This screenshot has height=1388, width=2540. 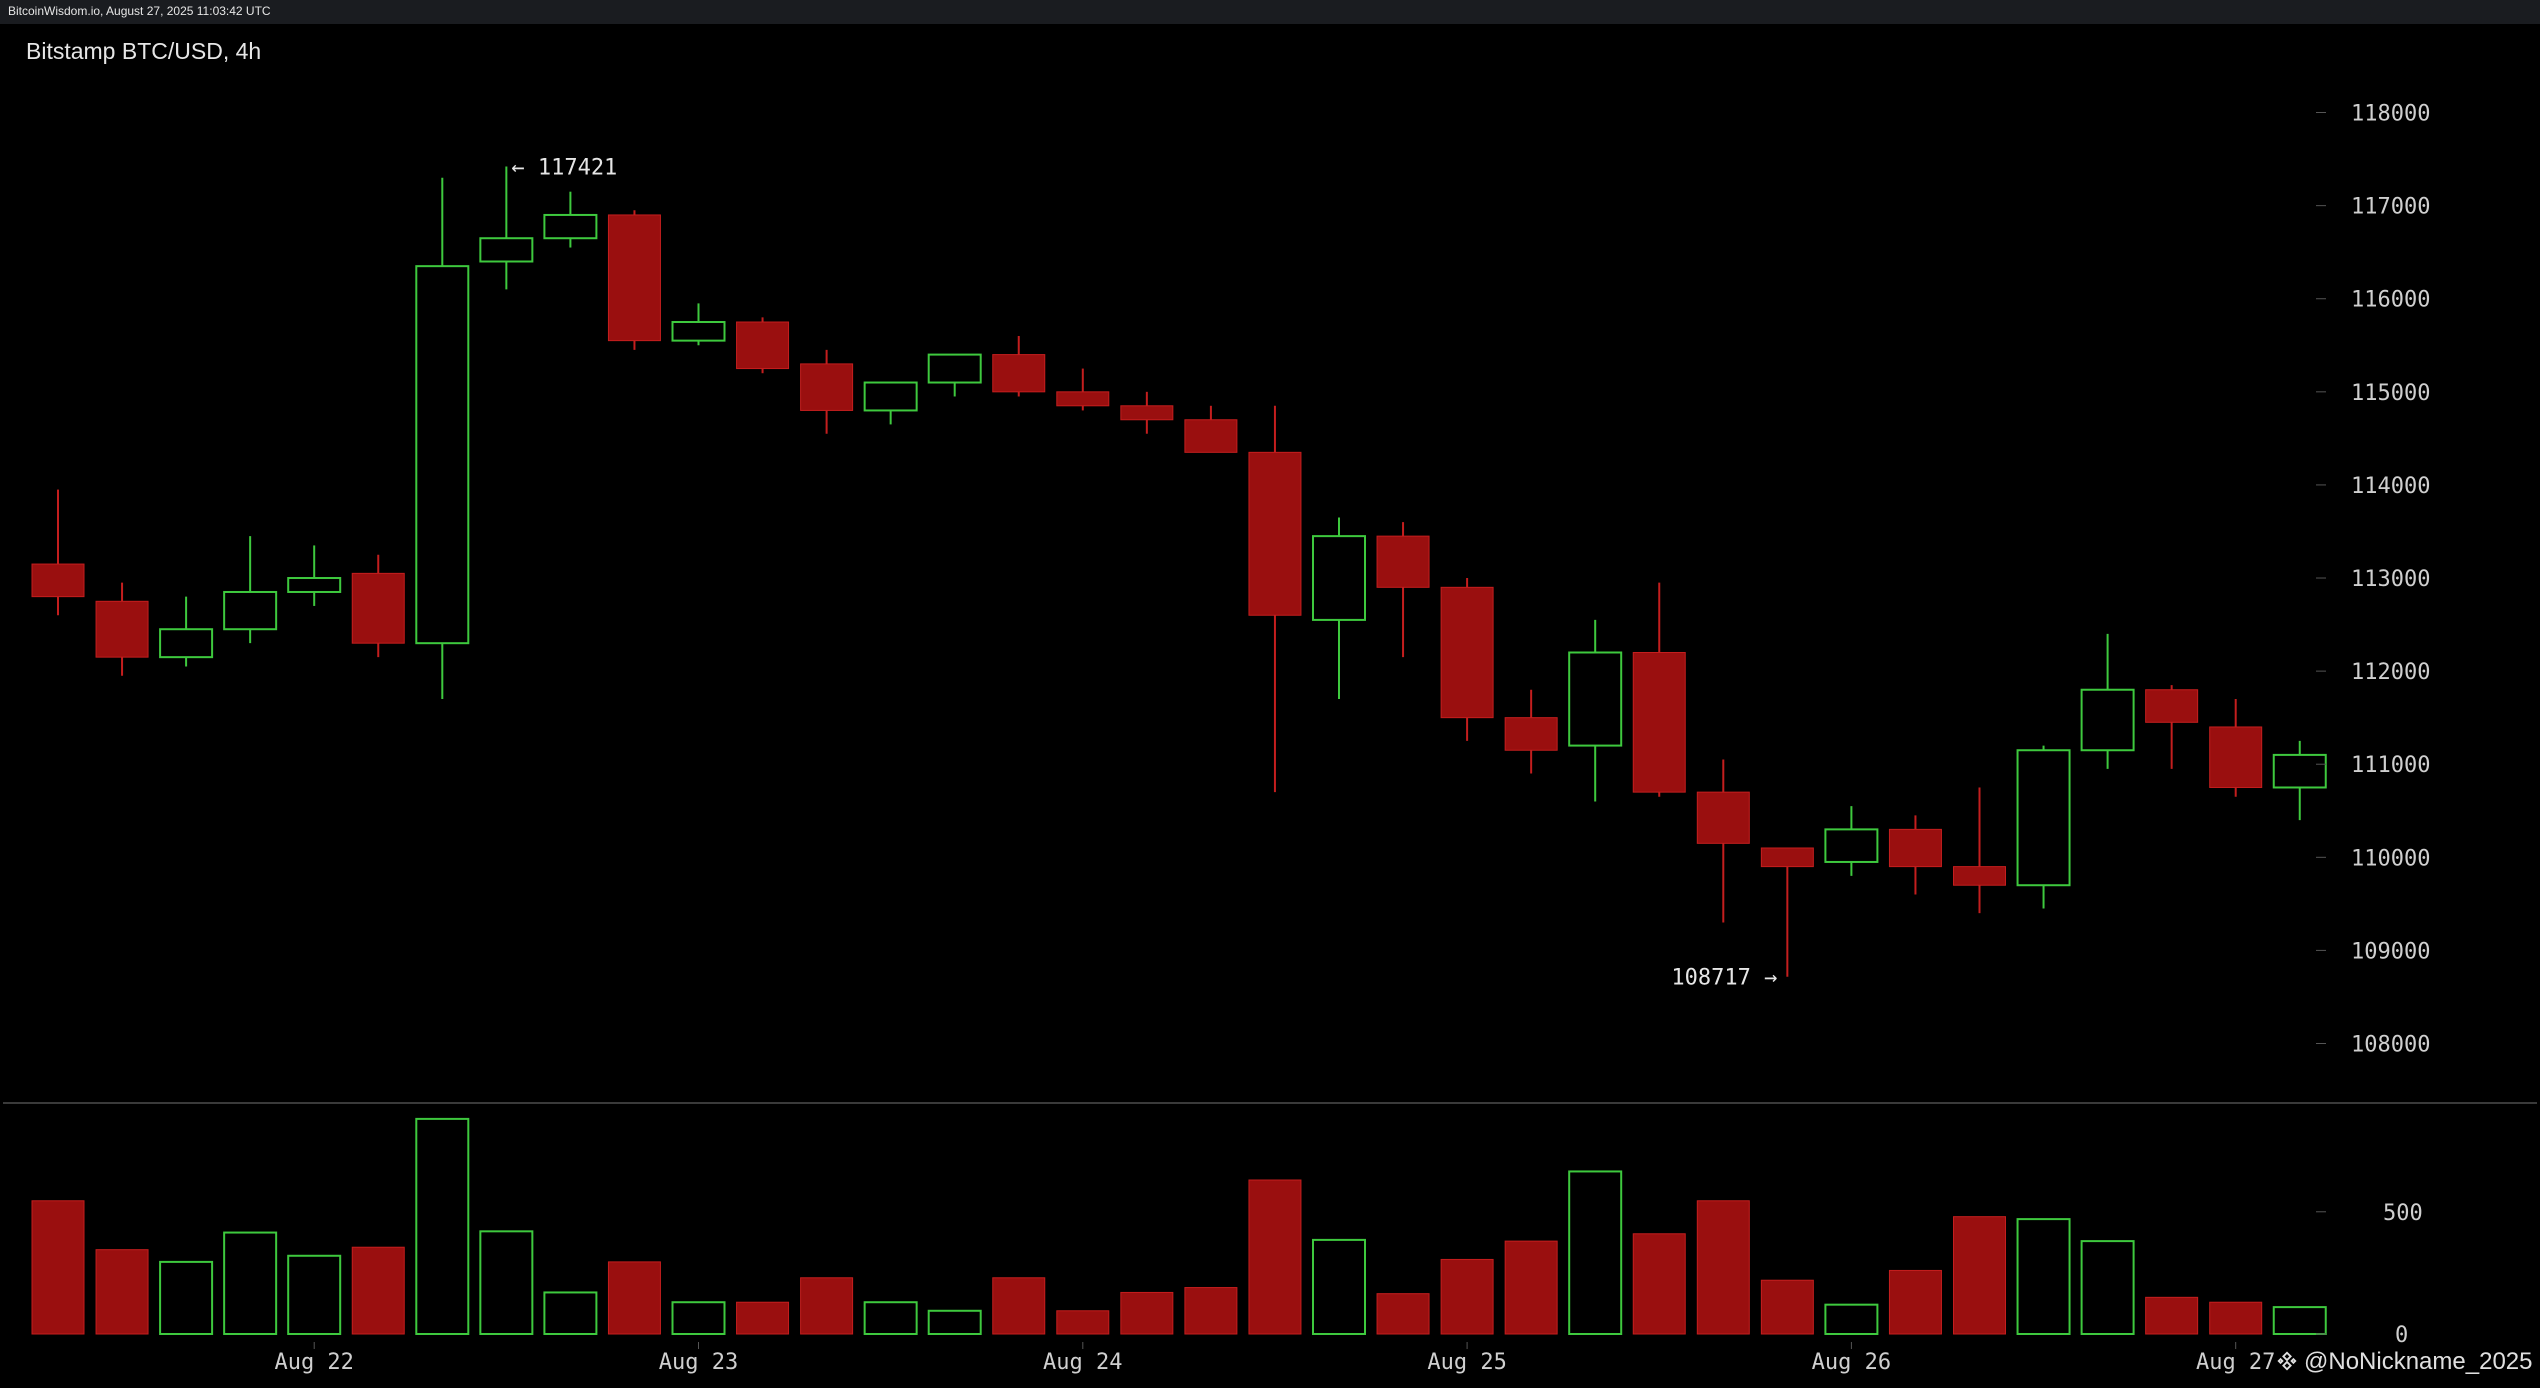 I want to click on price-tick-label: 108000, so click(x=2390, y=1044).